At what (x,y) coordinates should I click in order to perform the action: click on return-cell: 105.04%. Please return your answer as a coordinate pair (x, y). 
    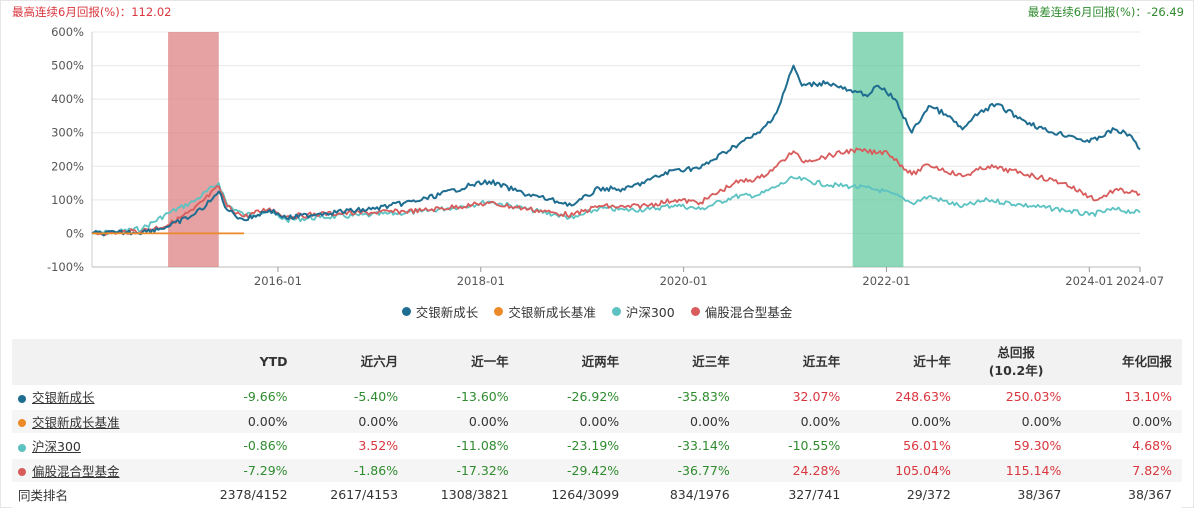
    Looking at the image, I should click on (905, 470).